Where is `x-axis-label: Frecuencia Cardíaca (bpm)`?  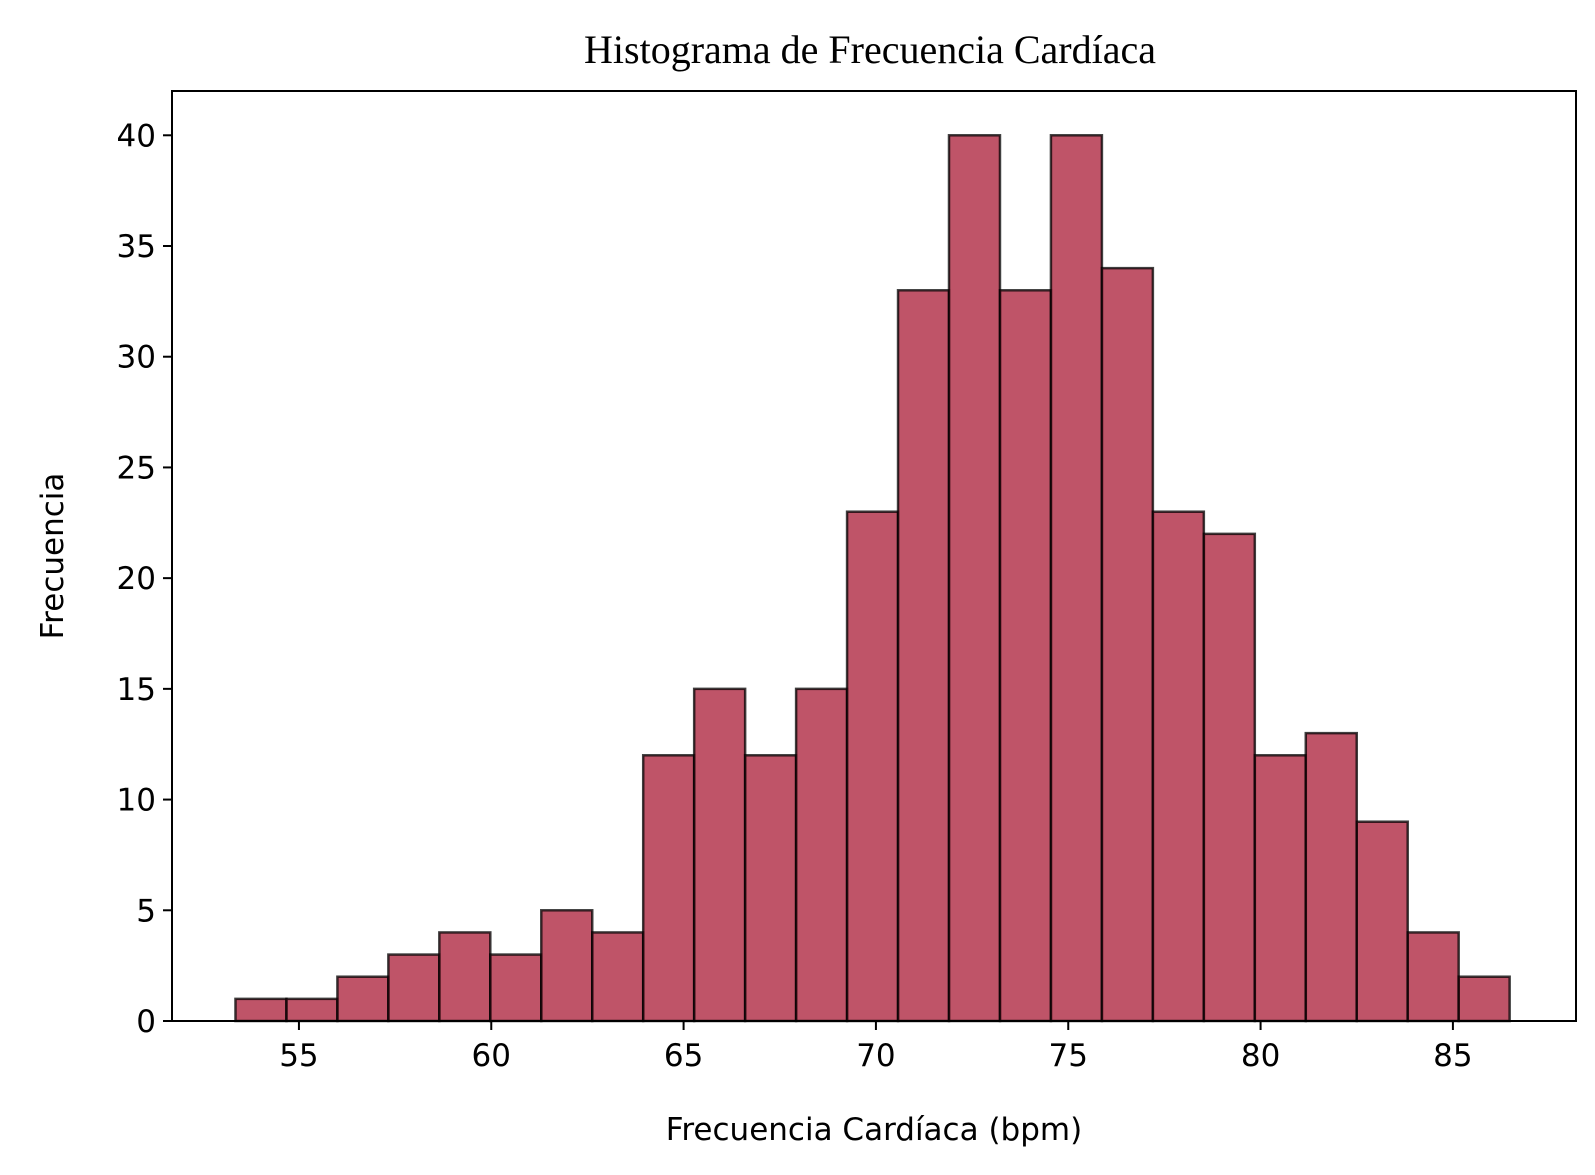
x-axis-label: Frecuencia Cardíaca (bpm) is located at coordinates (874, 1130).